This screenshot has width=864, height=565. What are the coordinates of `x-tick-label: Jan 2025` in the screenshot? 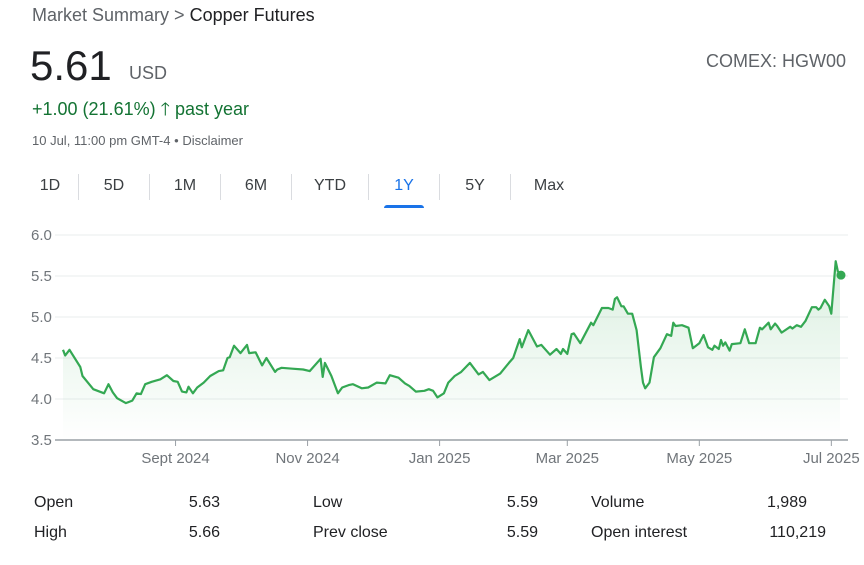 It's located at (440, 458).